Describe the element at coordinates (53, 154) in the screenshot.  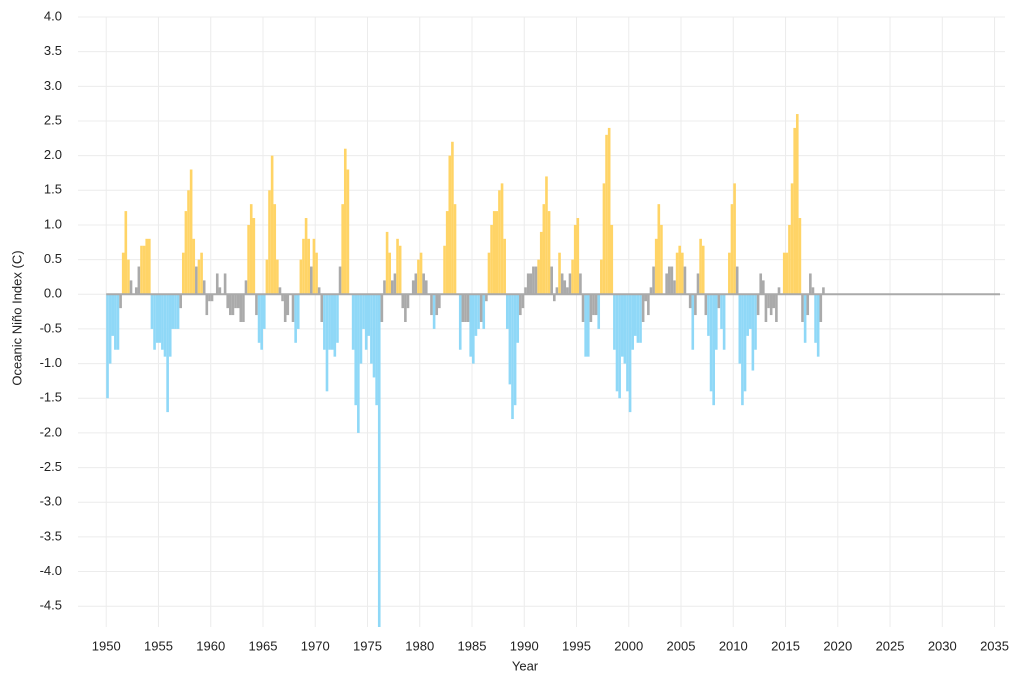
I see `y-tick-label: 2.0` at that location.